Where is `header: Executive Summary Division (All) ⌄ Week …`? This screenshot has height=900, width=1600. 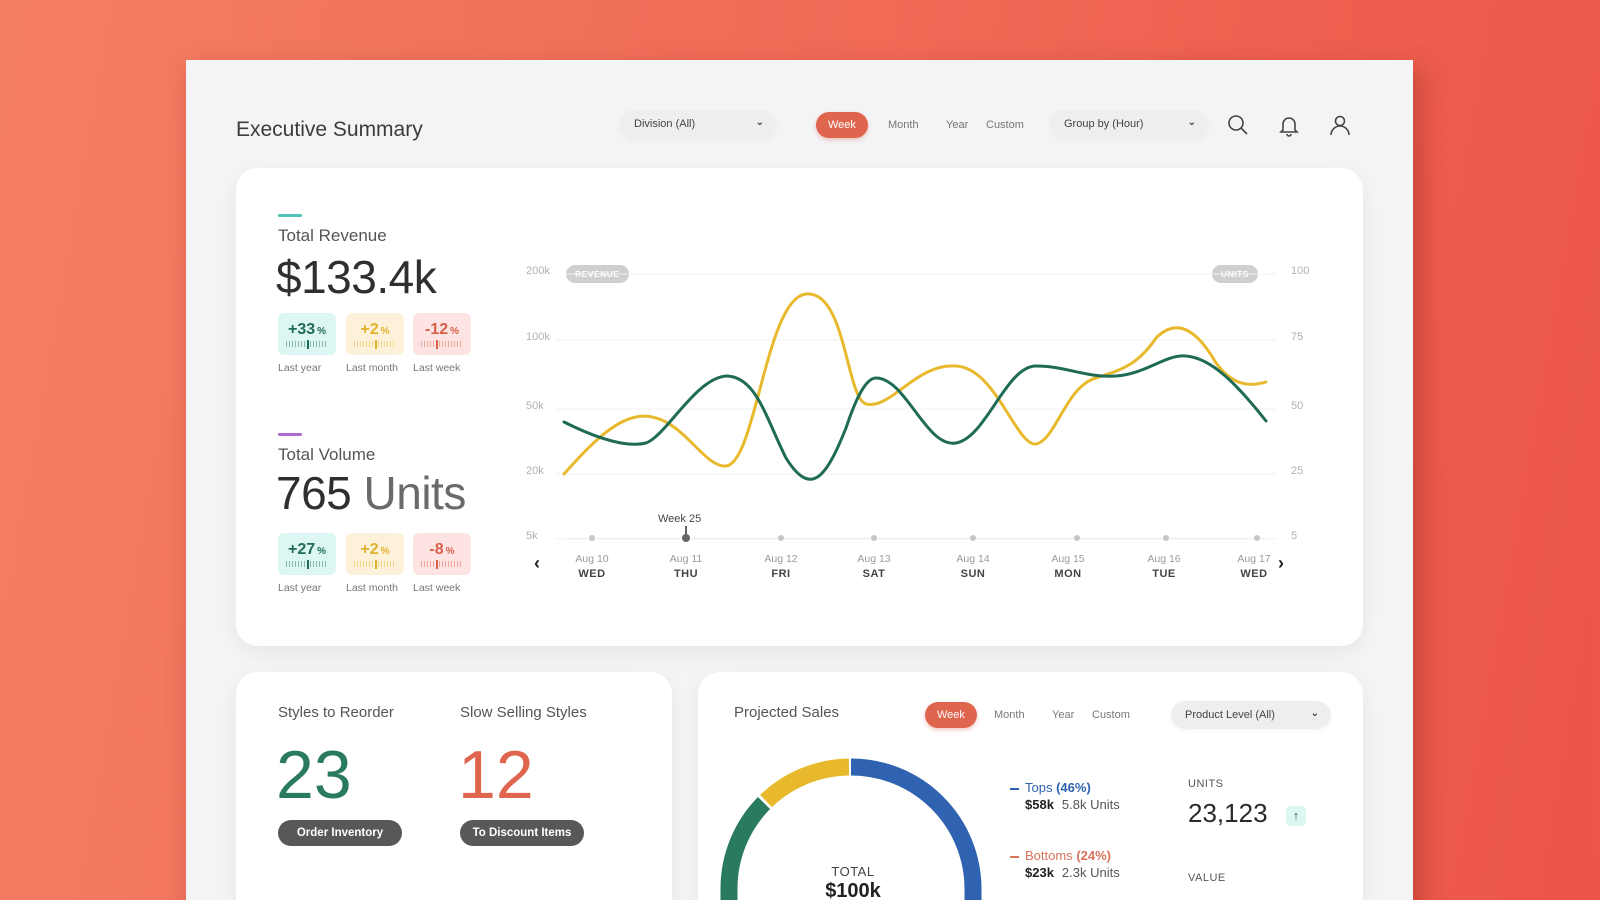
header: Executive Summary Division (All) ⌄ Week … is located at coordinates (799, 130).